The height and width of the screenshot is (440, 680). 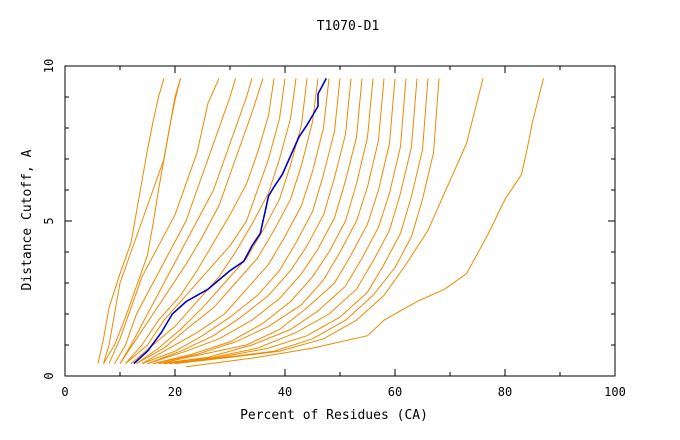 What do you see at coordinates (49, 66) in the screenshot?
I see `y-tick-label: 10` at bounding box center [49, 66].